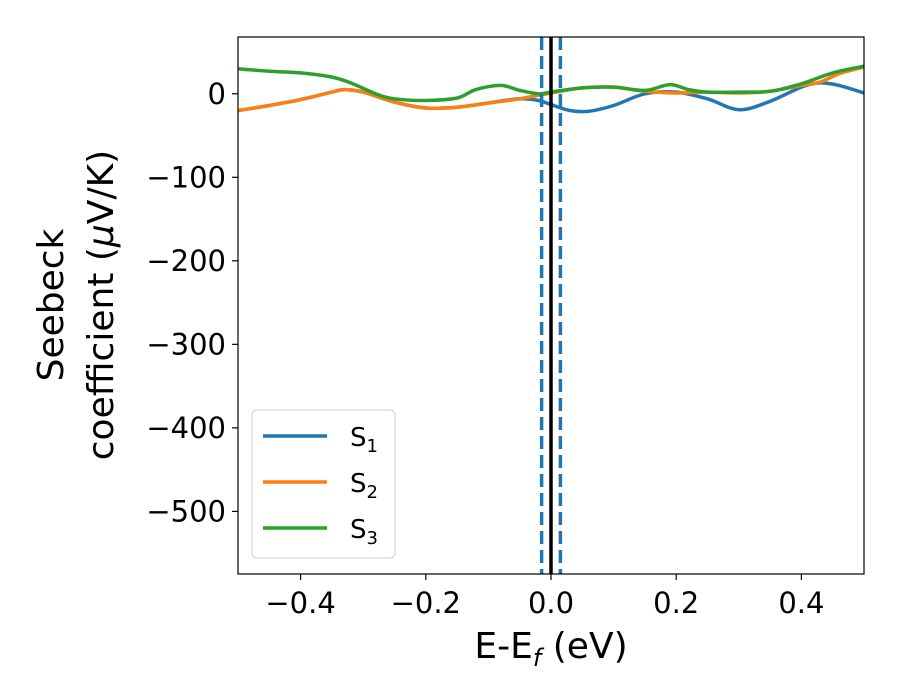  I want to click on vline-layer, so click(551, 305).